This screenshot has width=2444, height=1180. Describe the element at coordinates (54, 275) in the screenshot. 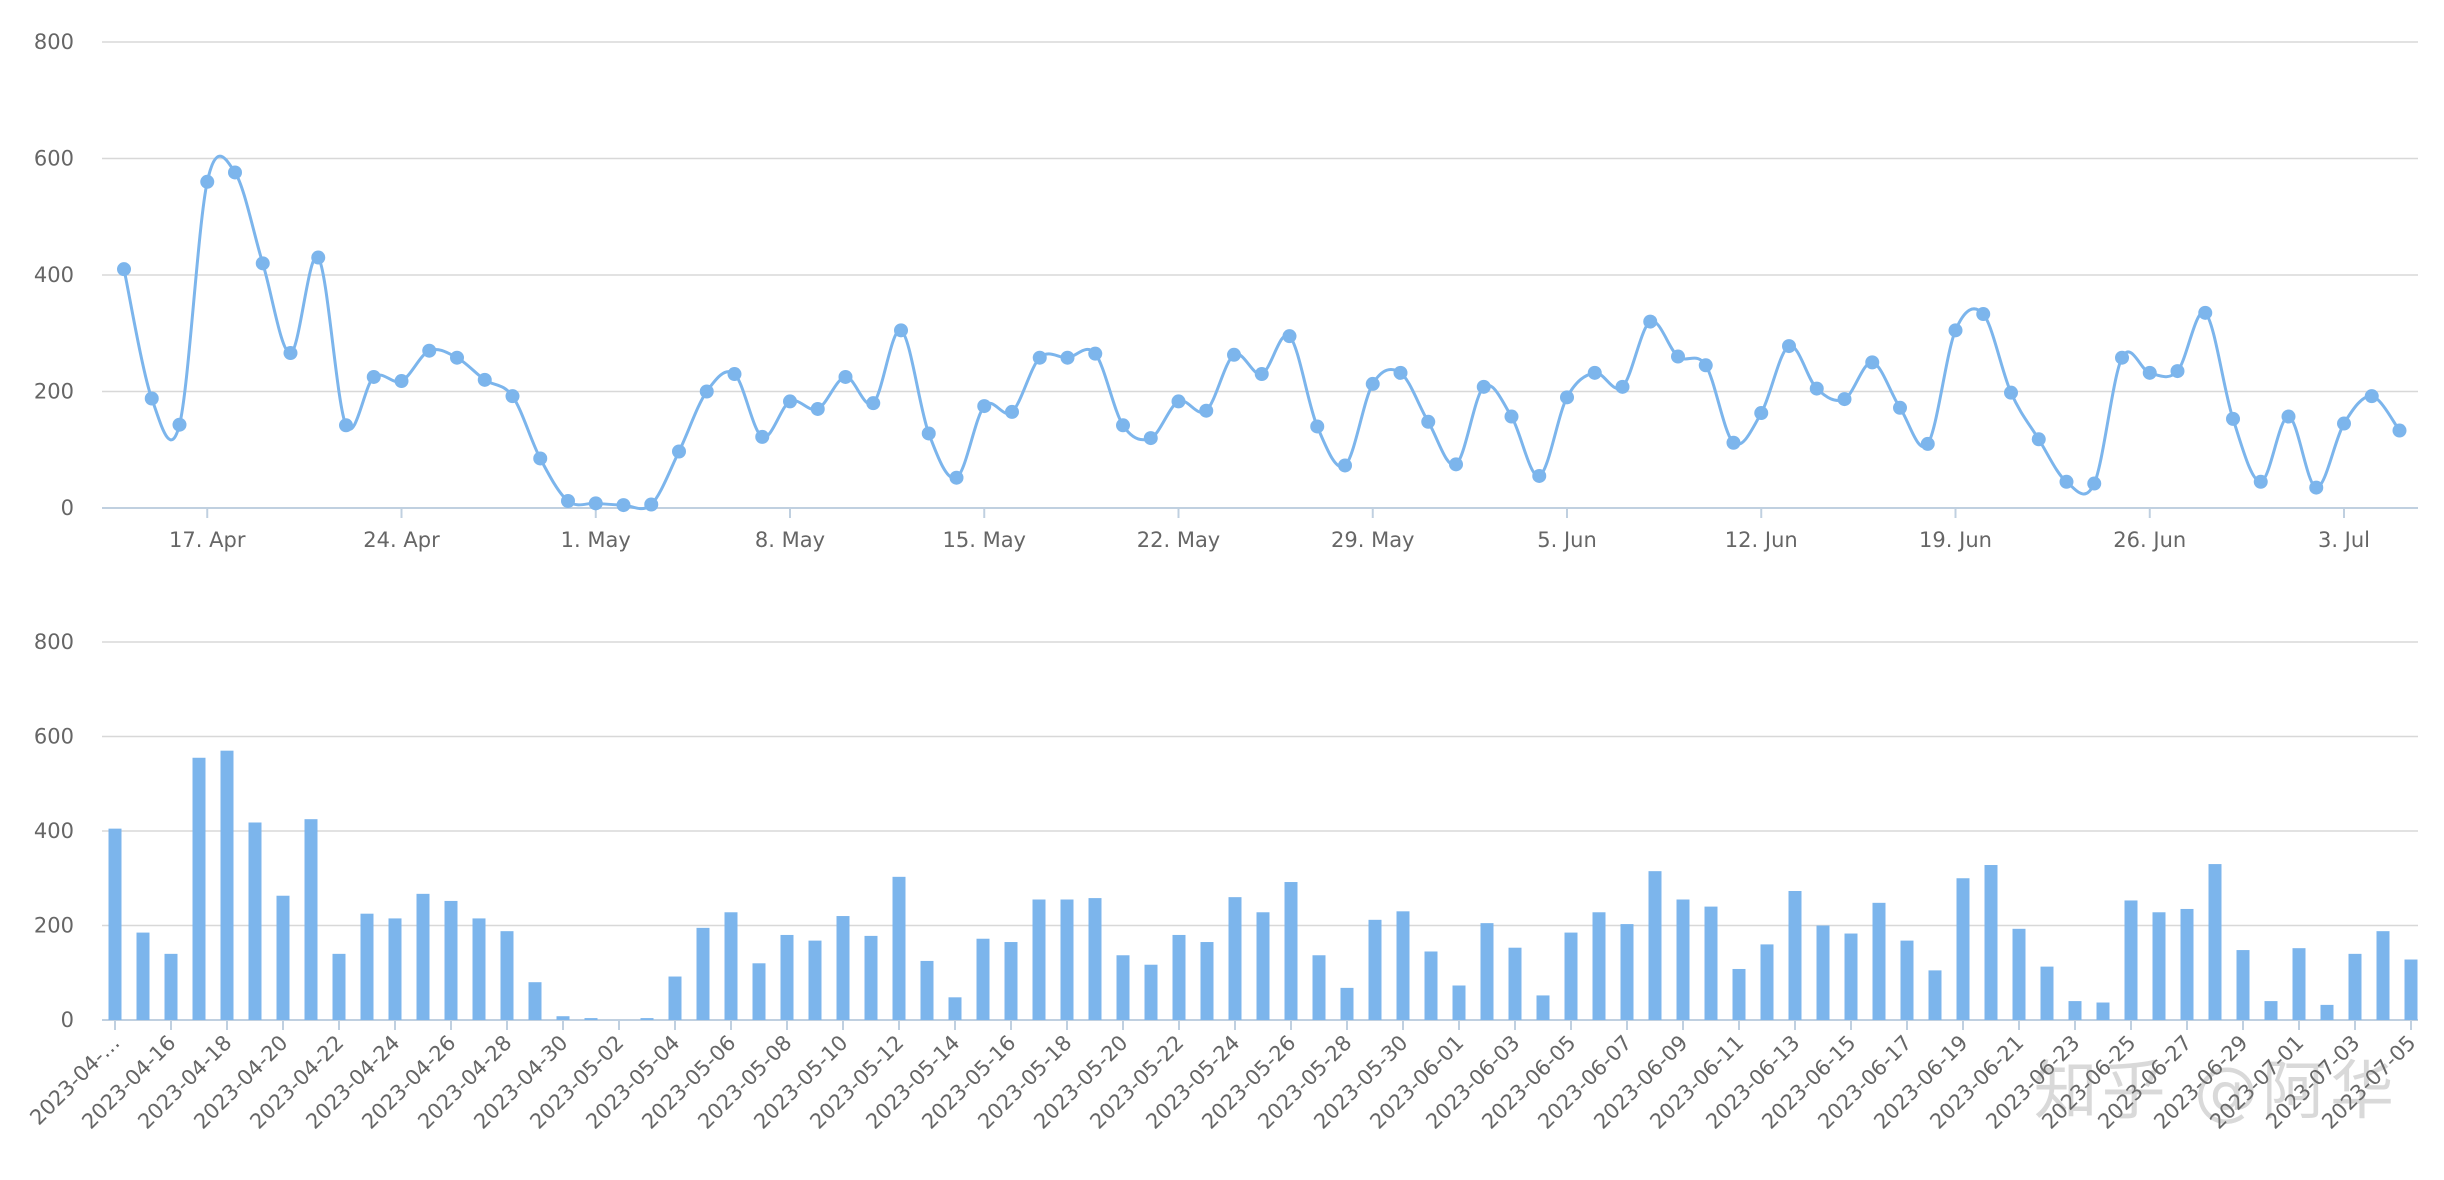

I see `line-y-tick-label: 400` at that location.